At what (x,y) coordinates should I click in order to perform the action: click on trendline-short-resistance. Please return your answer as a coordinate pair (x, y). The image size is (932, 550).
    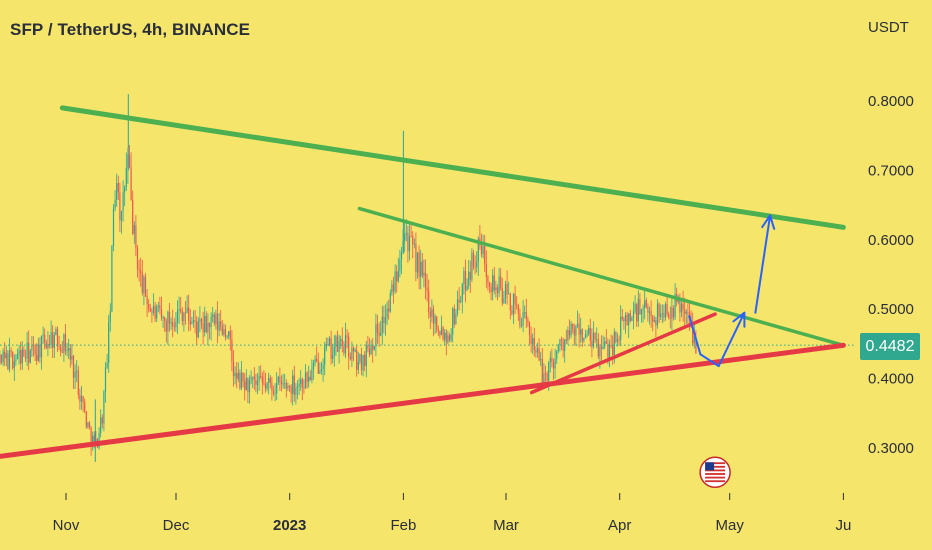
    Looking at the image, I should click on (601, 277).